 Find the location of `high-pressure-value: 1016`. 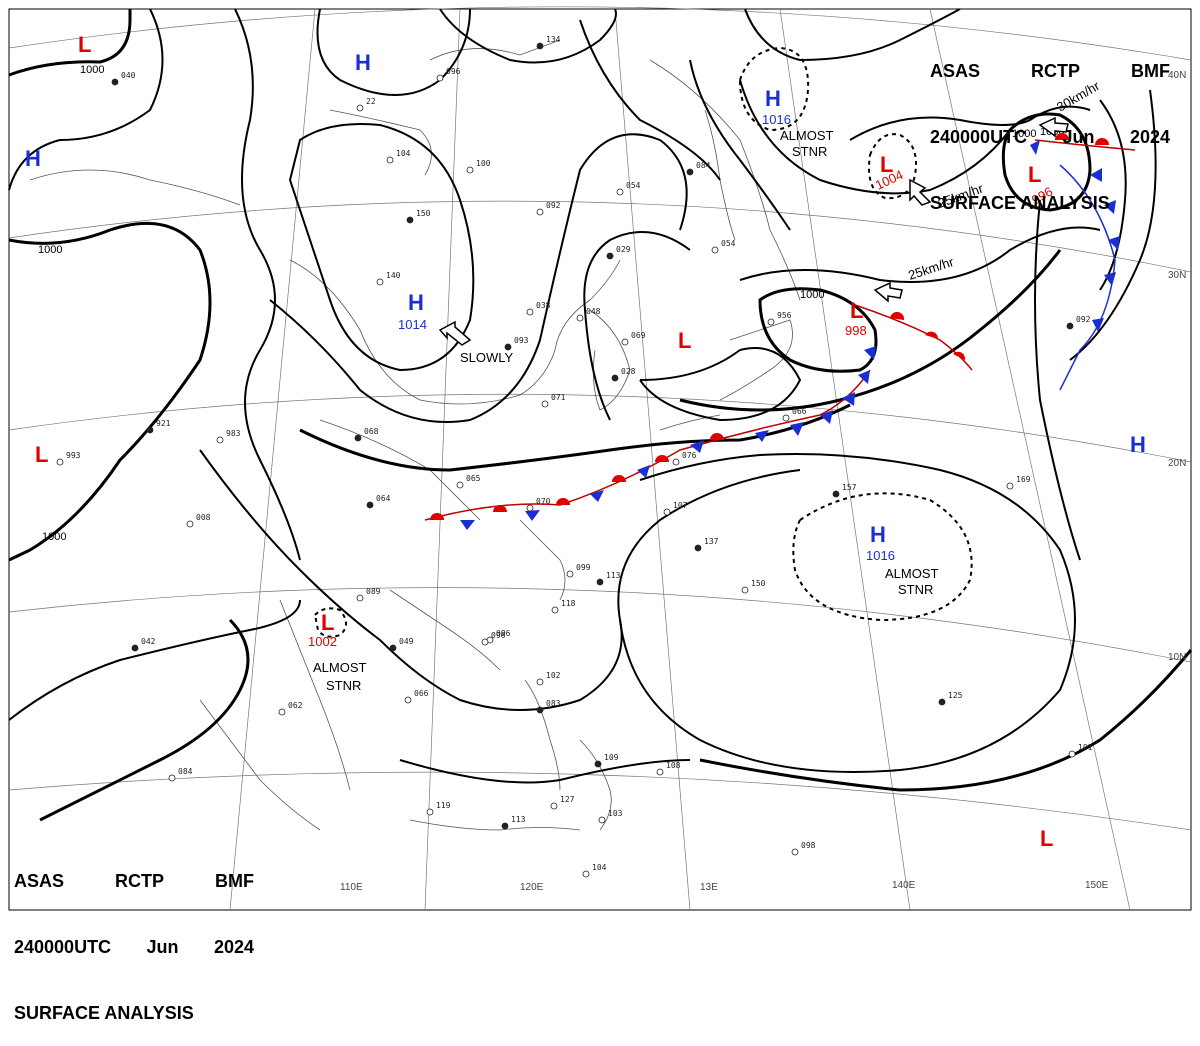

high-pressure-value: 1016 is located at coordinates (880, 555).